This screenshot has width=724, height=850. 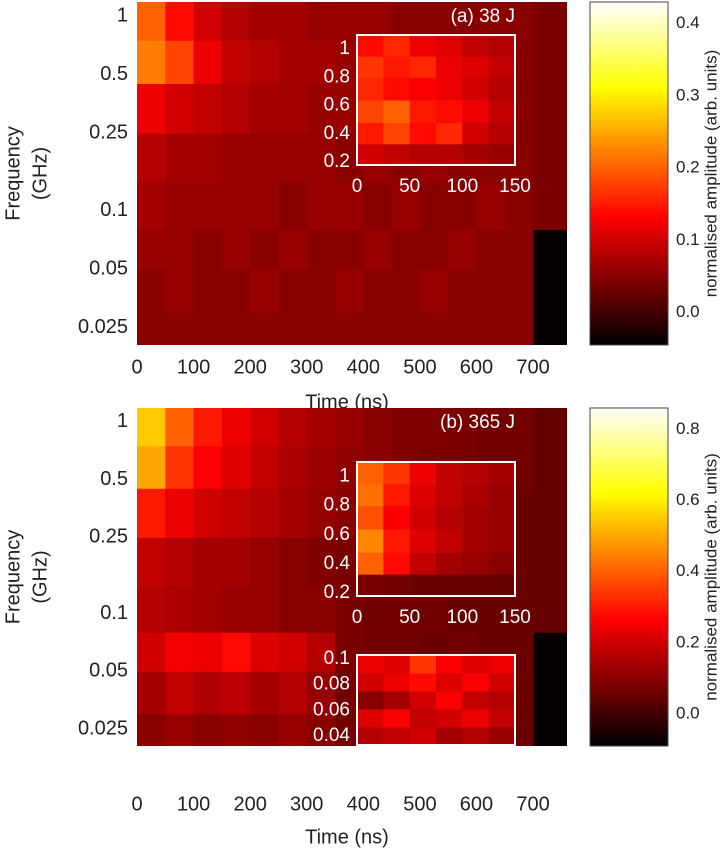 What do you see at coordinates (337, 133) in the screenshot?
I see `inset-y-tick-label: 0.4` at bounding box center [337, 133].